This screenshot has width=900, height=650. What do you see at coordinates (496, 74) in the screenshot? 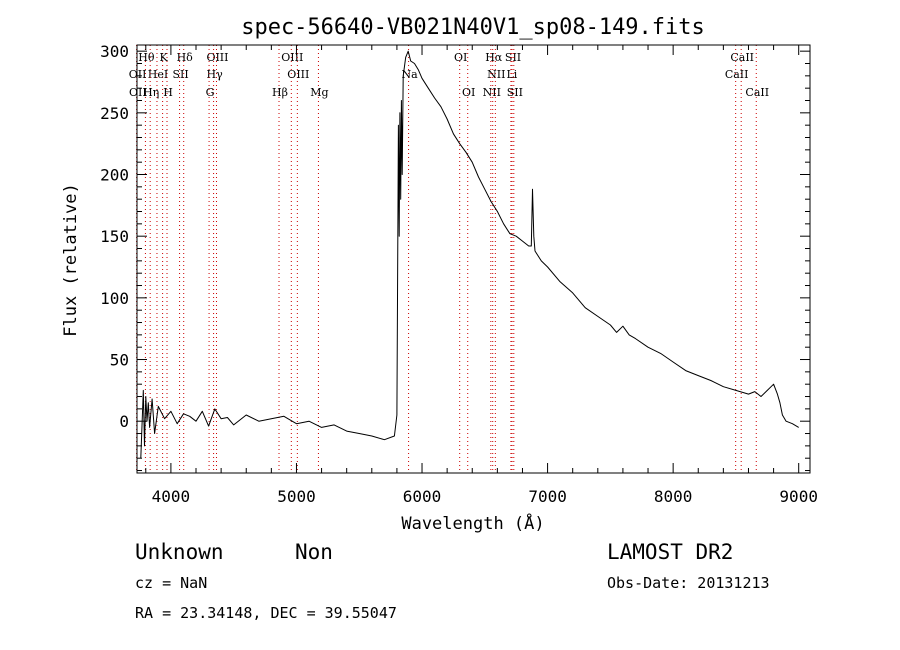
I see `marker-label-15: NII` at bounding box center [496, 74].